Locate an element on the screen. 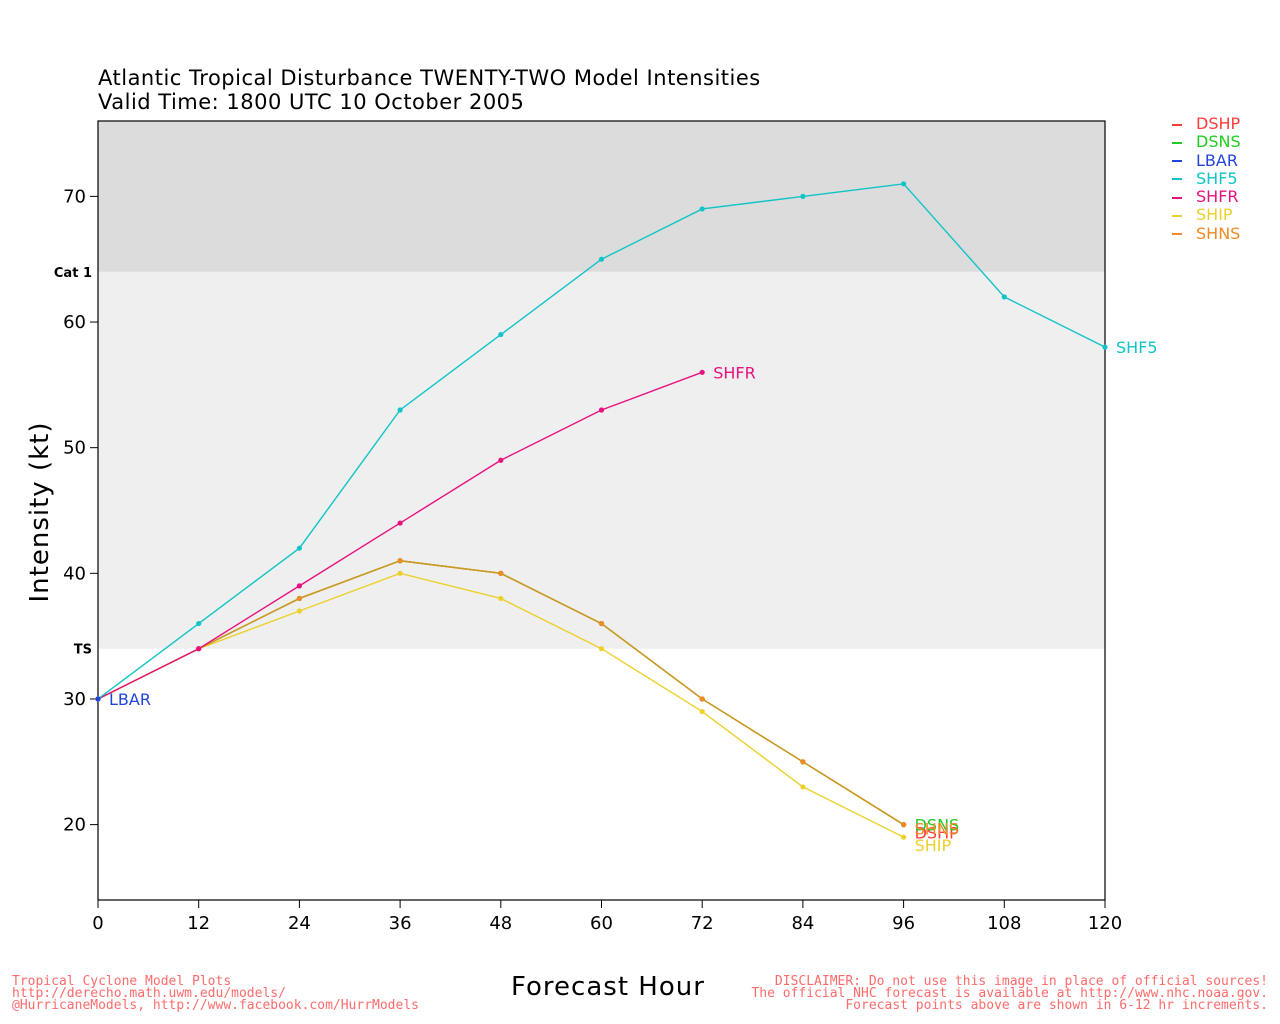 The image size is (1280, 1024). legend-label: SHFR is located at coordinates (1217, 197).